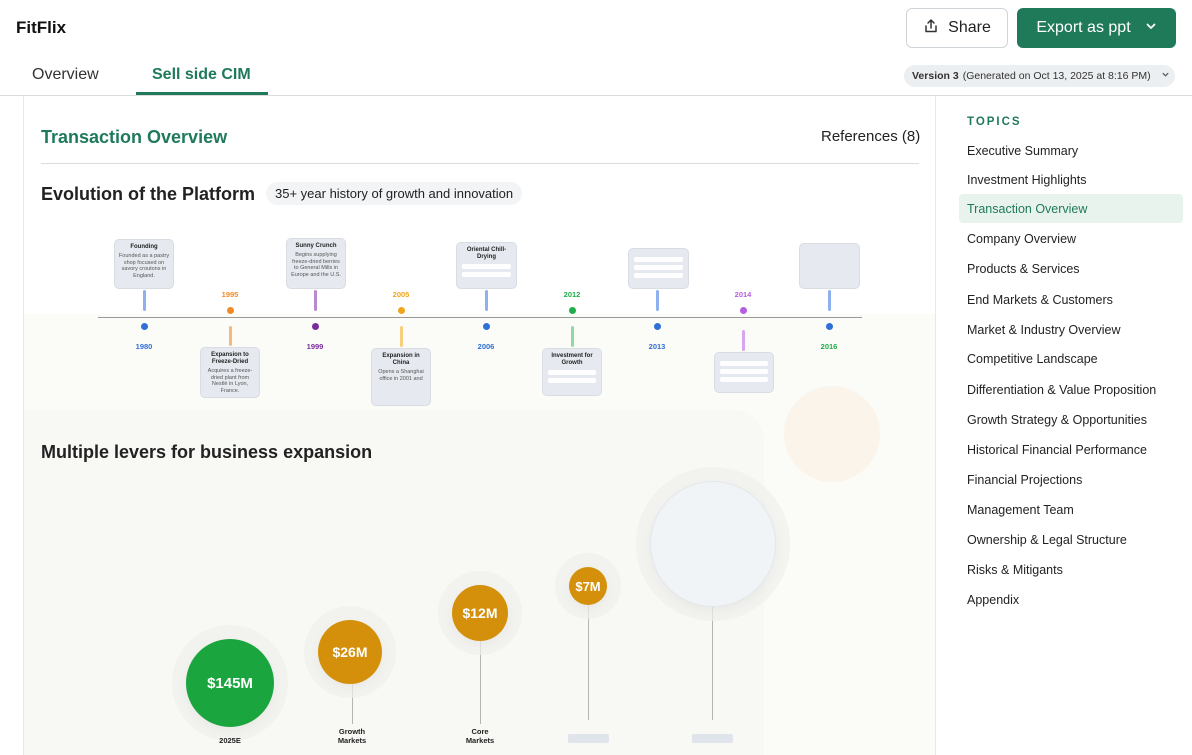  Describe the element at coordinates (1020, 509) in the screenshot. I see `topic-management-team: Management Team` at that location.